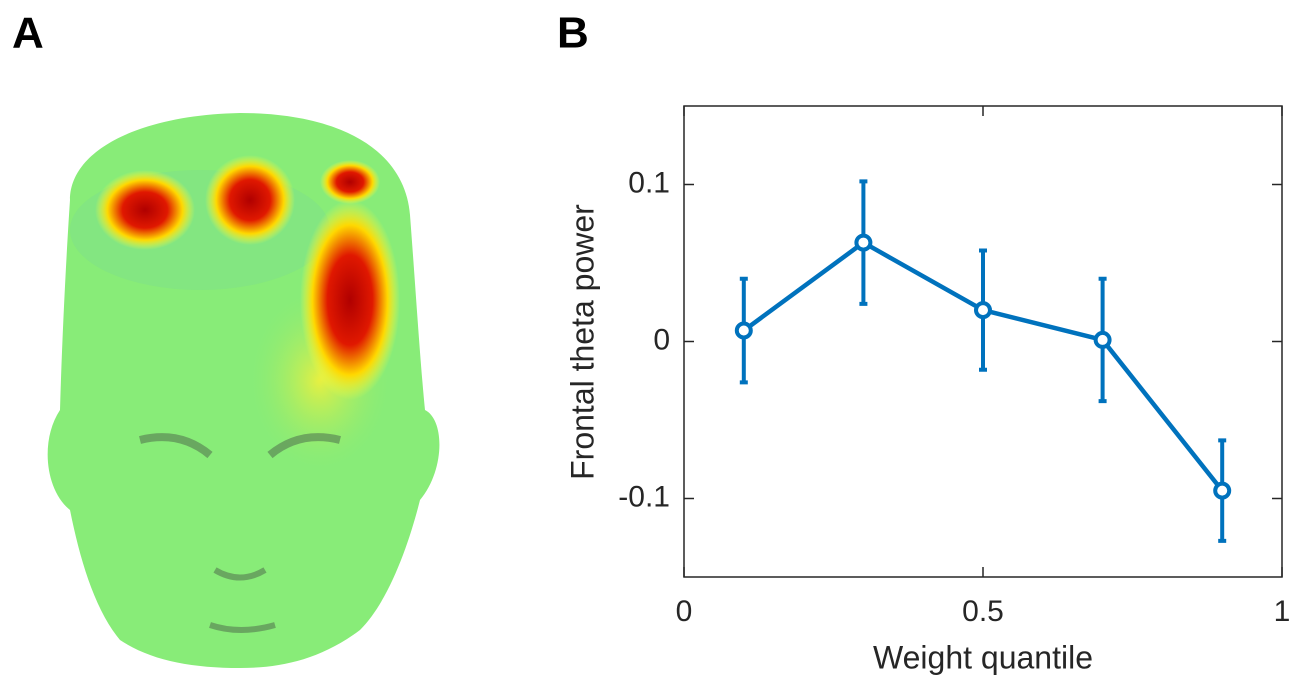  What do you see at coordinates (582, 342) in the screenshot?
I see `y-axis-label: Frontal theta power` at bounding box center [582, 342].